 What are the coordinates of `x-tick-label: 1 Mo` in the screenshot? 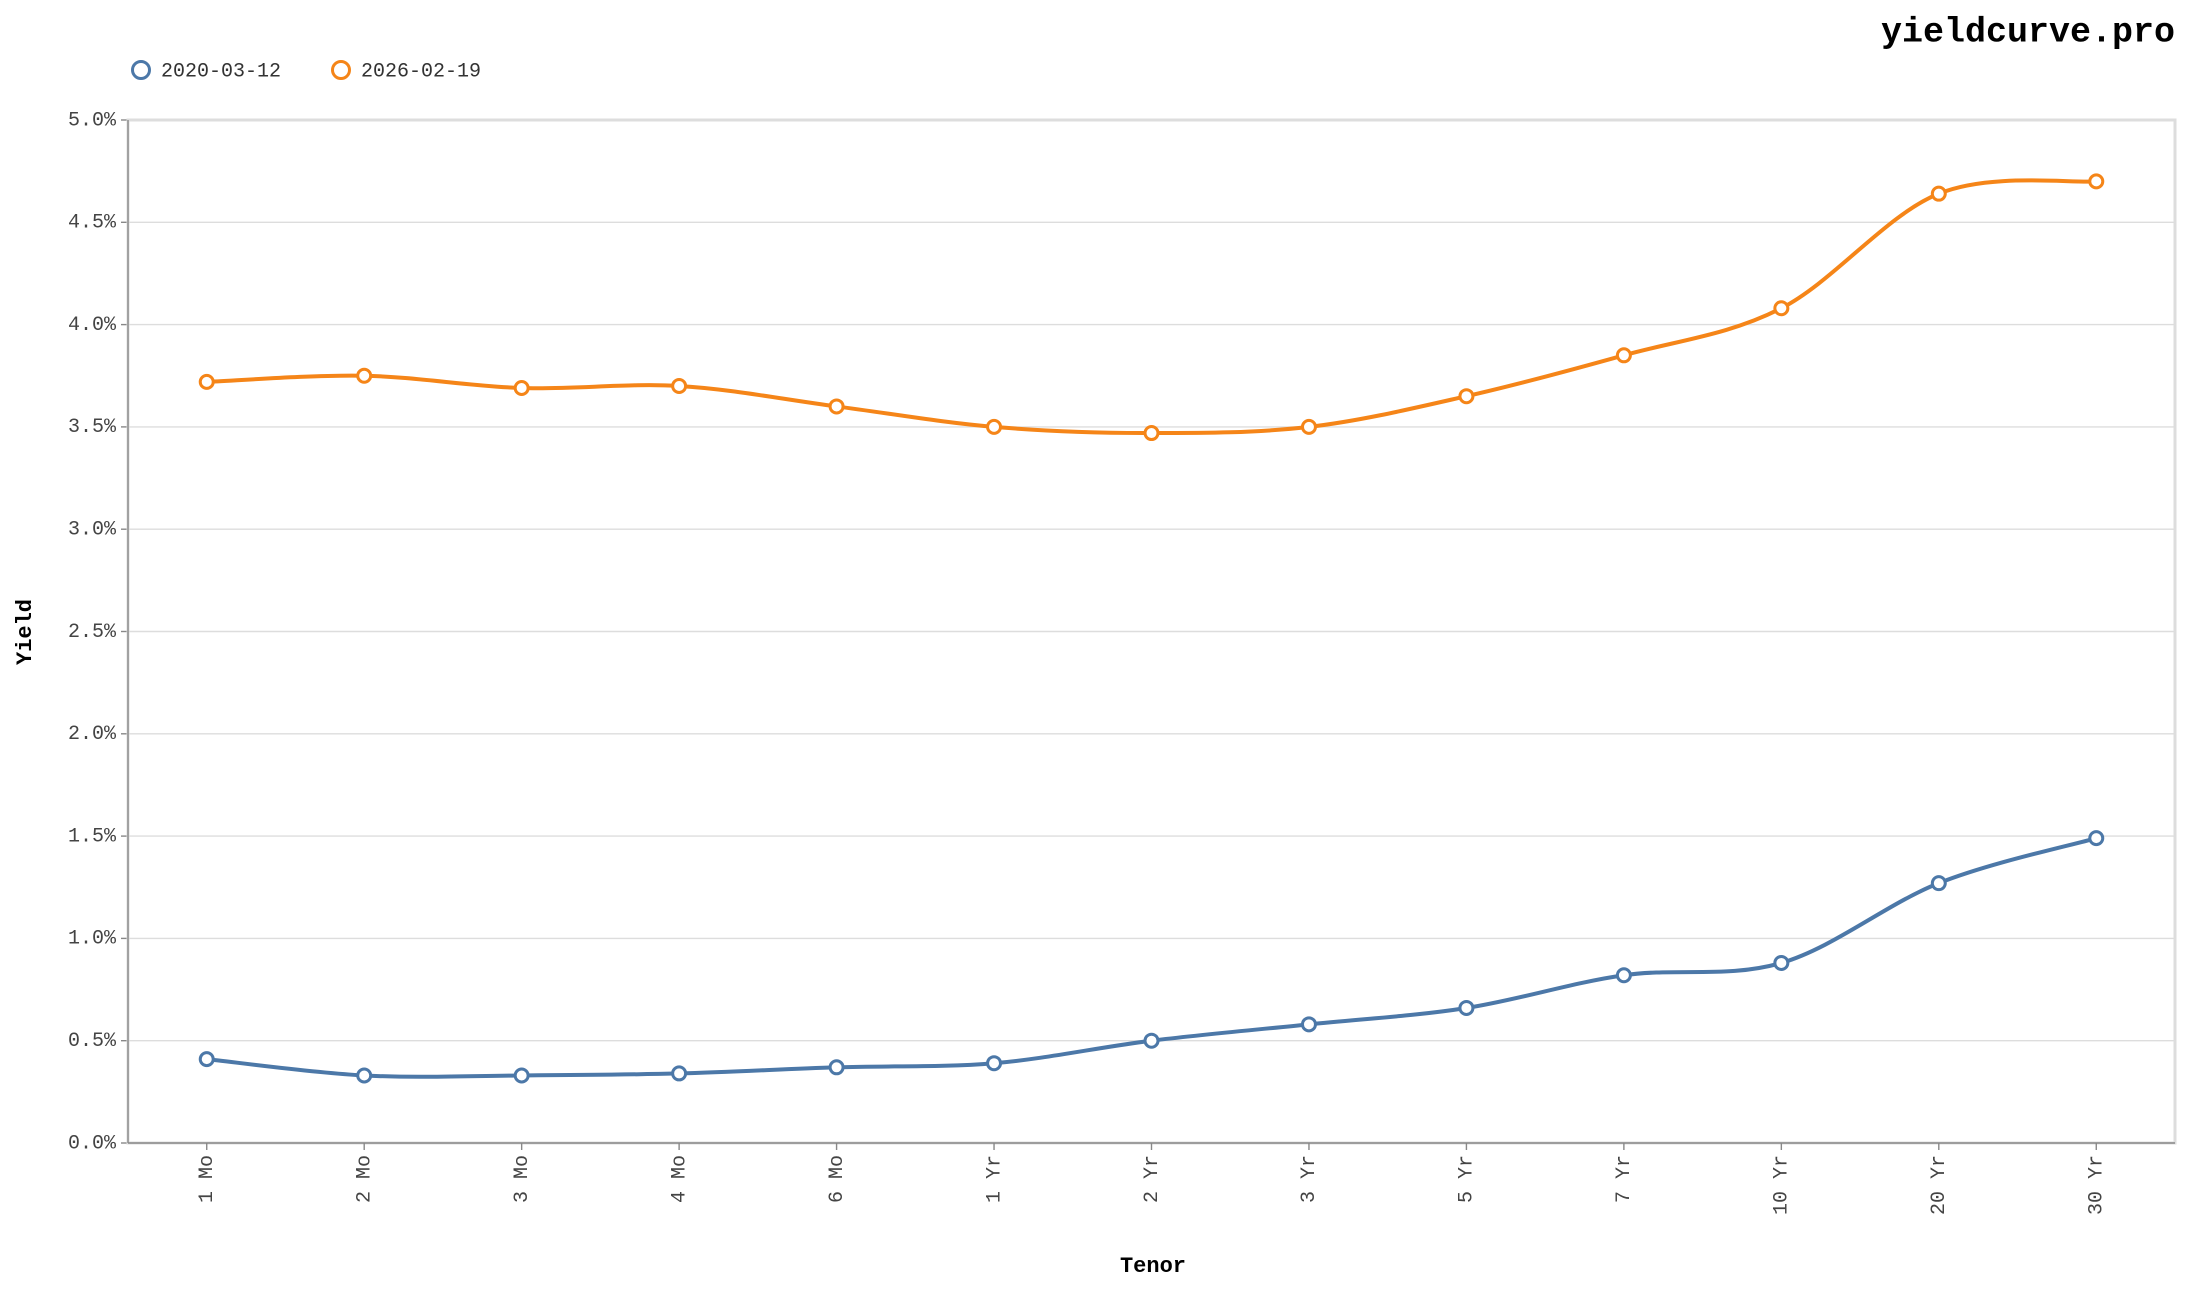 It's located at (207, 1179).